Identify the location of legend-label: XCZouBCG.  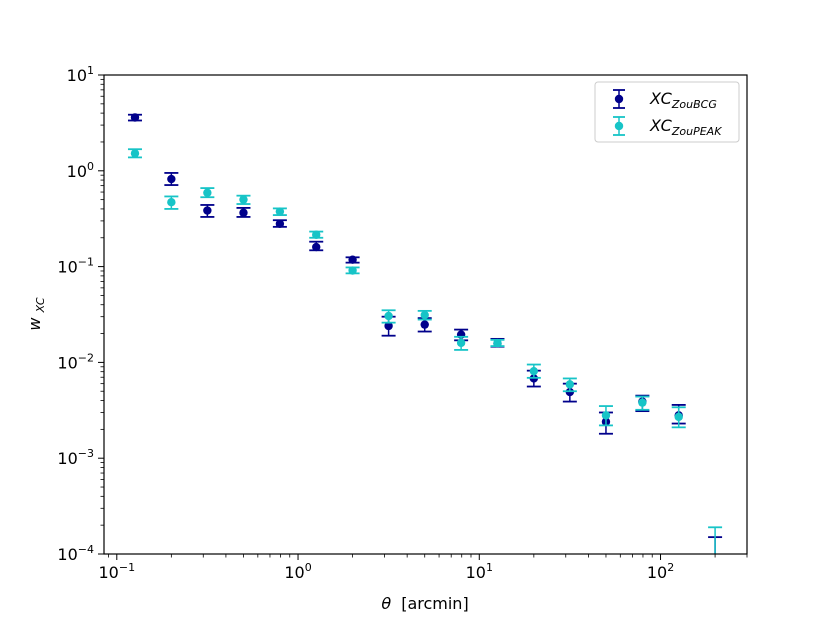
(683, 100).